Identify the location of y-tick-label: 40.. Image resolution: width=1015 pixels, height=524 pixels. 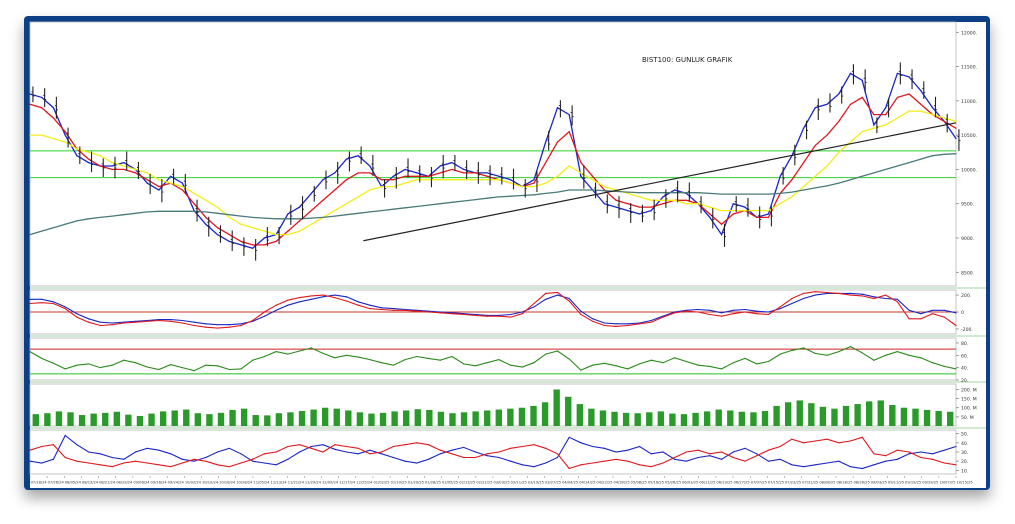
(964, 444).